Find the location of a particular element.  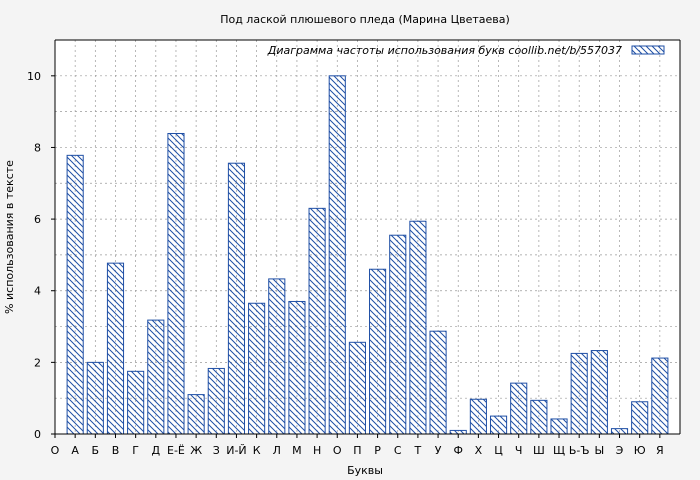

bar-Э is located at coordinates (619, 431).